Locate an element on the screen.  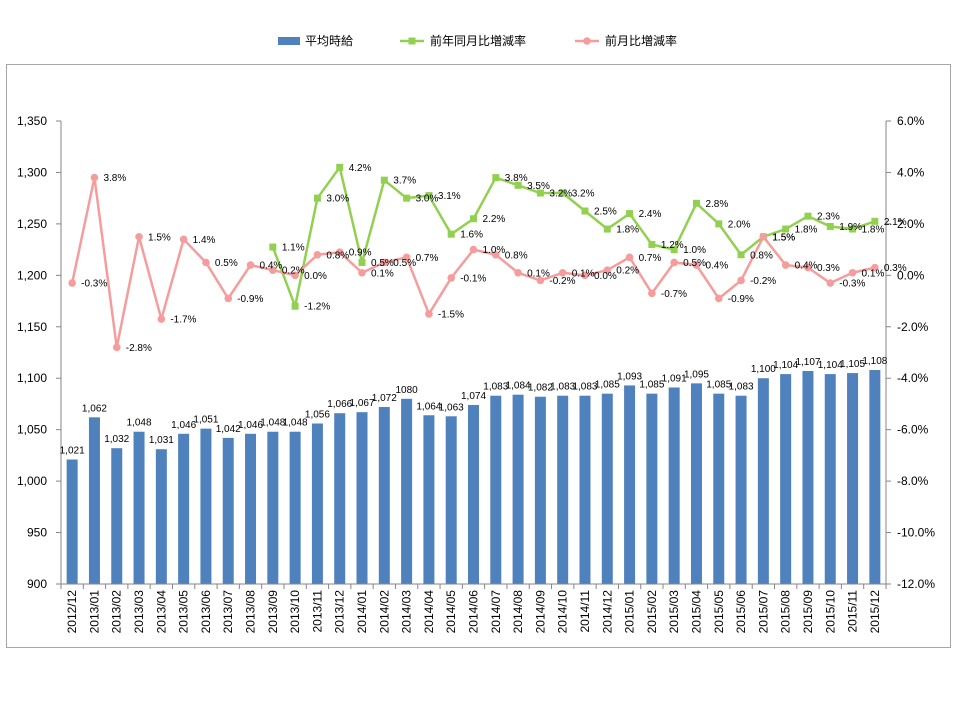
mom-change-point-label-2013-07: -0.9% is located at coordinates (250, 299).